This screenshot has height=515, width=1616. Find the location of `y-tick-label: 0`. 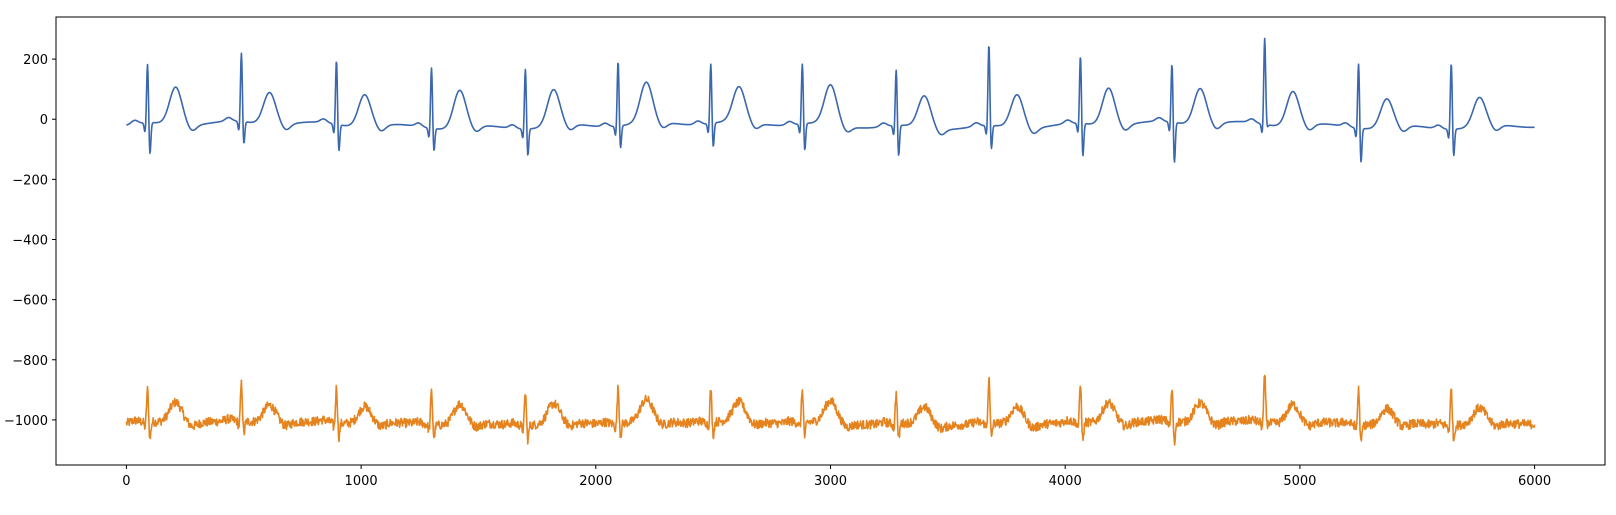

y-tick-label: 0 is located at coordinates (44, 120).